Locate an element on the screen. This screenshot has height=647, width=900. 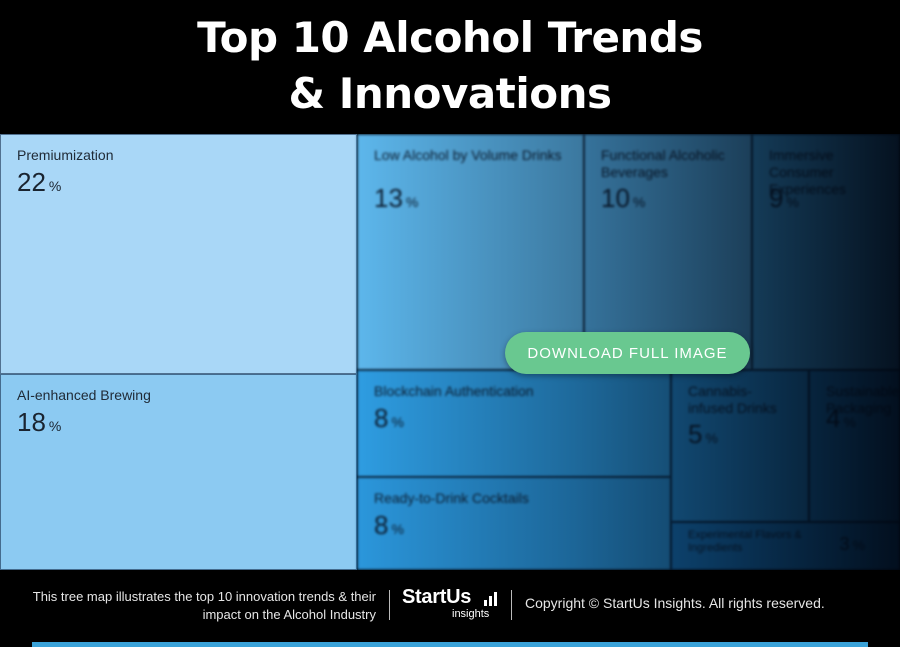
treemap-cell: Sustainable Packaging 4% is located at coordinates (854, 446).